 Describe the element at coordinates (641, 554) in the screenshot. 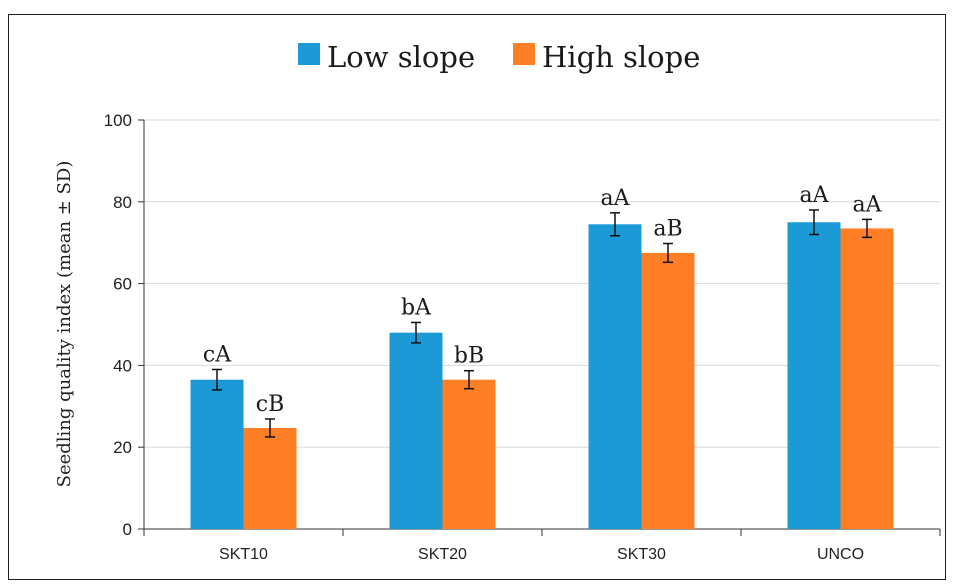

I see `x-tick-label: SKT30` at that location.